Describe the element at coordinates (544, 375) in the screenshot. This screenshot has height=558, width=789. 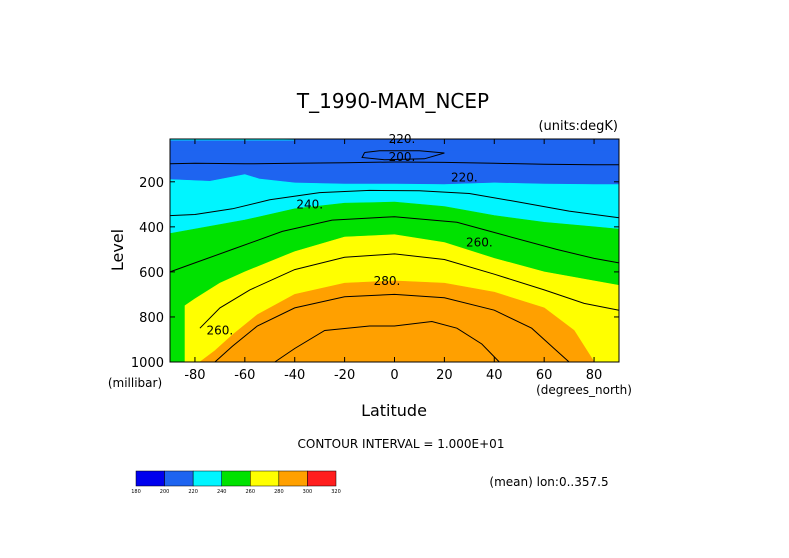
I see `x-tick-label: 60` at that location.